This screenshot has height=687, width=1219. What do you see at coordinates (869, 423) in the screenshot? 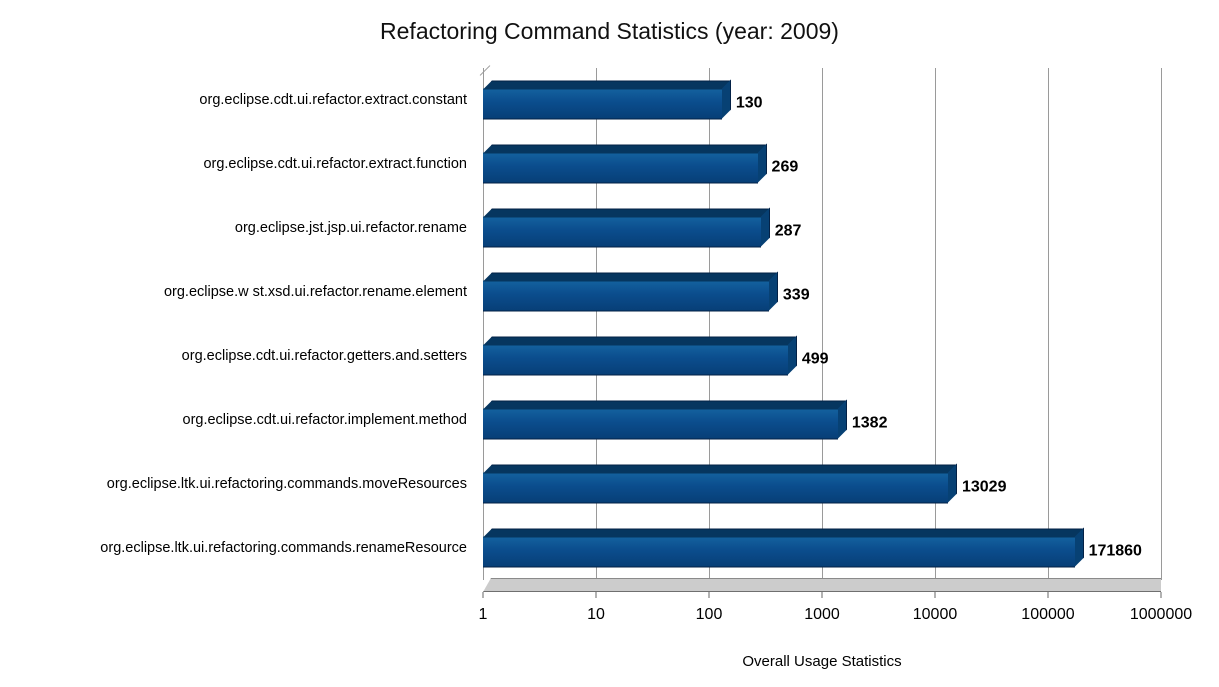
I see `value-label: 1382` at bounding box center [869, 423].